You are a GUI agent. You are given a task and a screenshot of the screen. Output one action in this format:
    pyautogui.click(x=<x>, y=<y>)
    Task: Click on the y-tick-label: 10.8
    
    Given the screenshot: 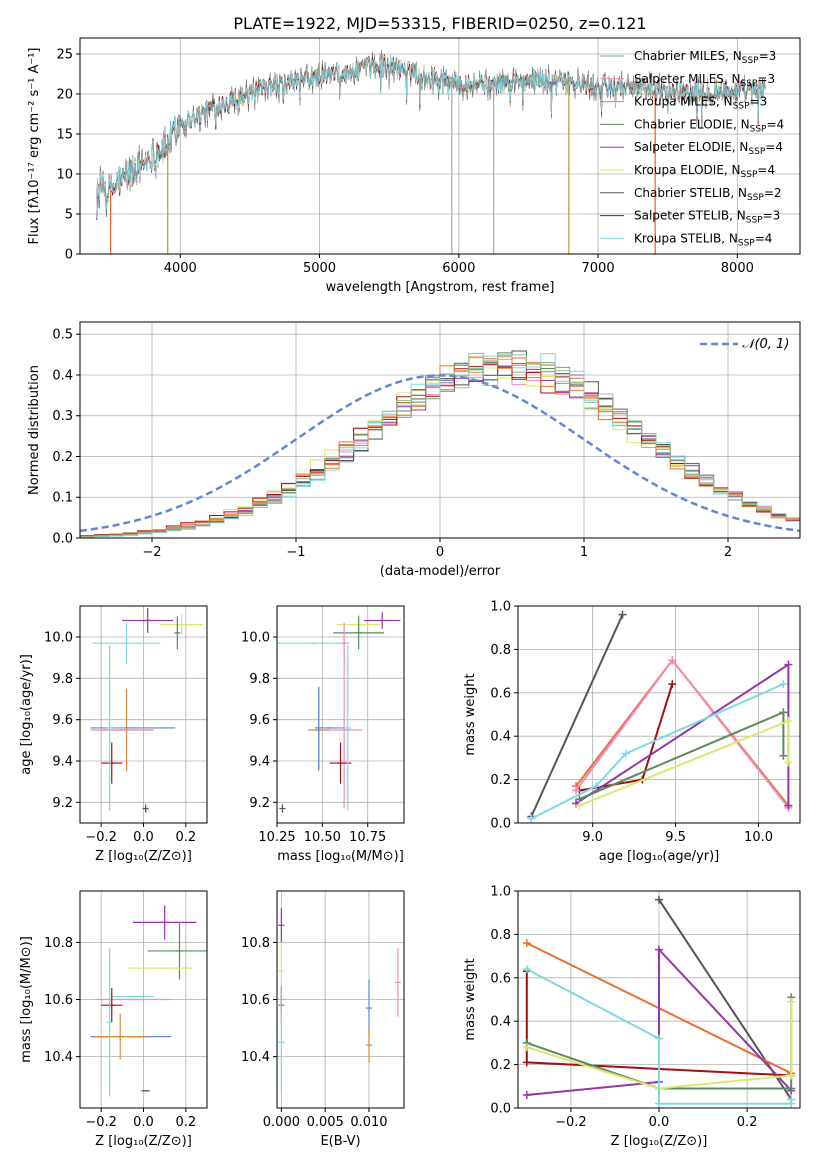 What is the action you would take?
    pyautogui.click(x=58, y=943)
    